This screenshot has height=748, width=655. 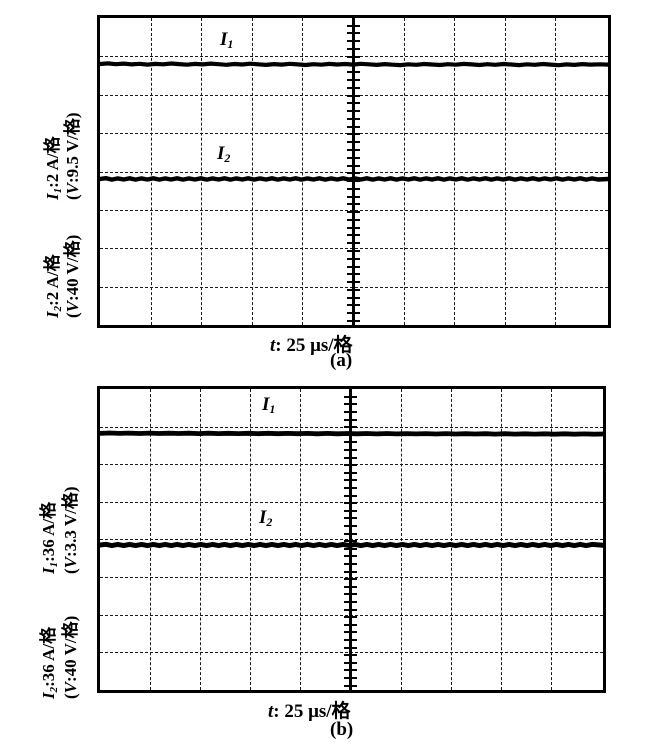 What do you see at coordinates (342, 729) in the screenshot?
I see `panel-b-caption: (b)` at bounding box center [342, 729].